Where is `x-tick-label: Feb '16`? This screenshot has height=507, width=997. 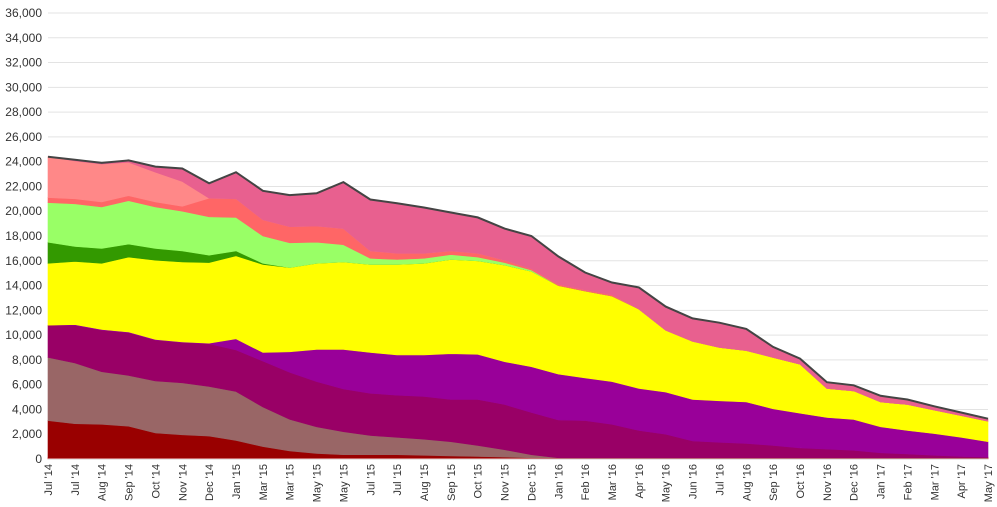
x-tick-label: Feb '16 is located at coordinates (586, 482).